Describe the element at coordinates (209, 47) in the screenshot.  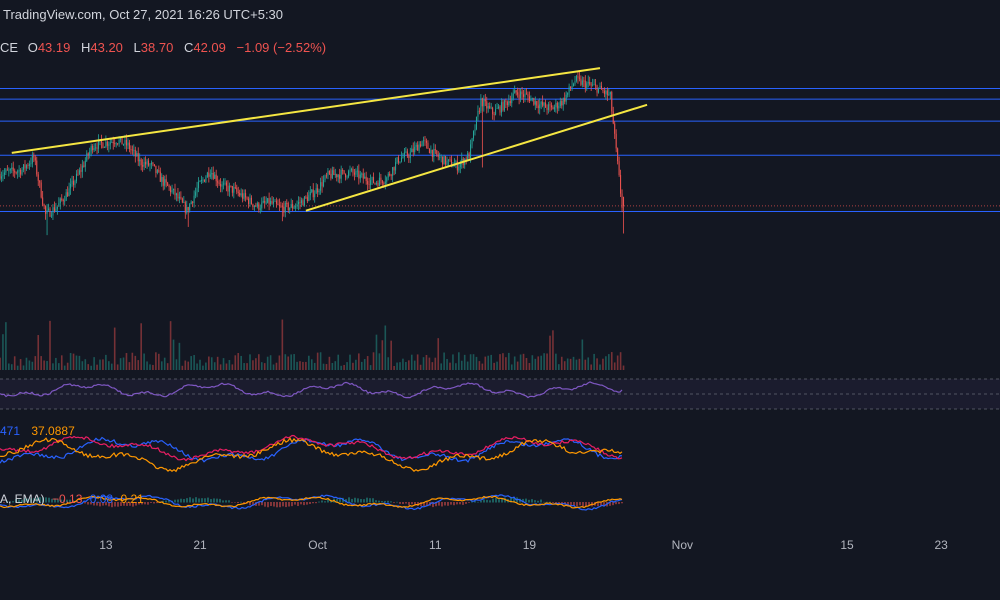
I see `close-value: 42.09` at that location.